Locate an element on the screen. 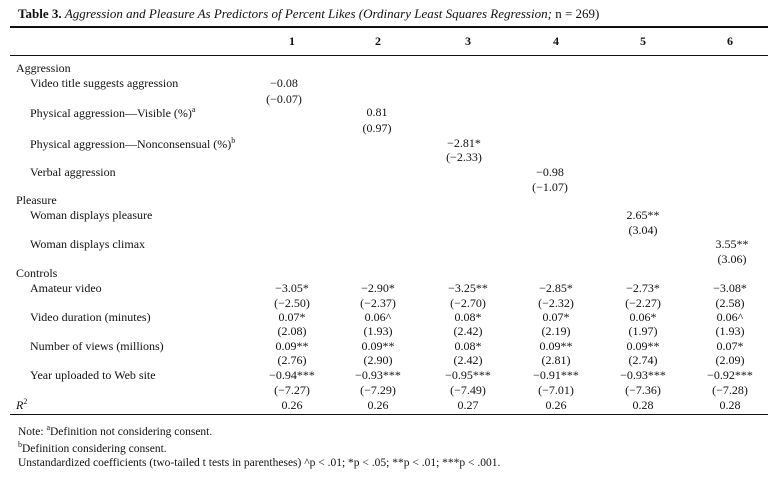  coef-amateur-2: −2.90* is located at coordinates (378, 288).